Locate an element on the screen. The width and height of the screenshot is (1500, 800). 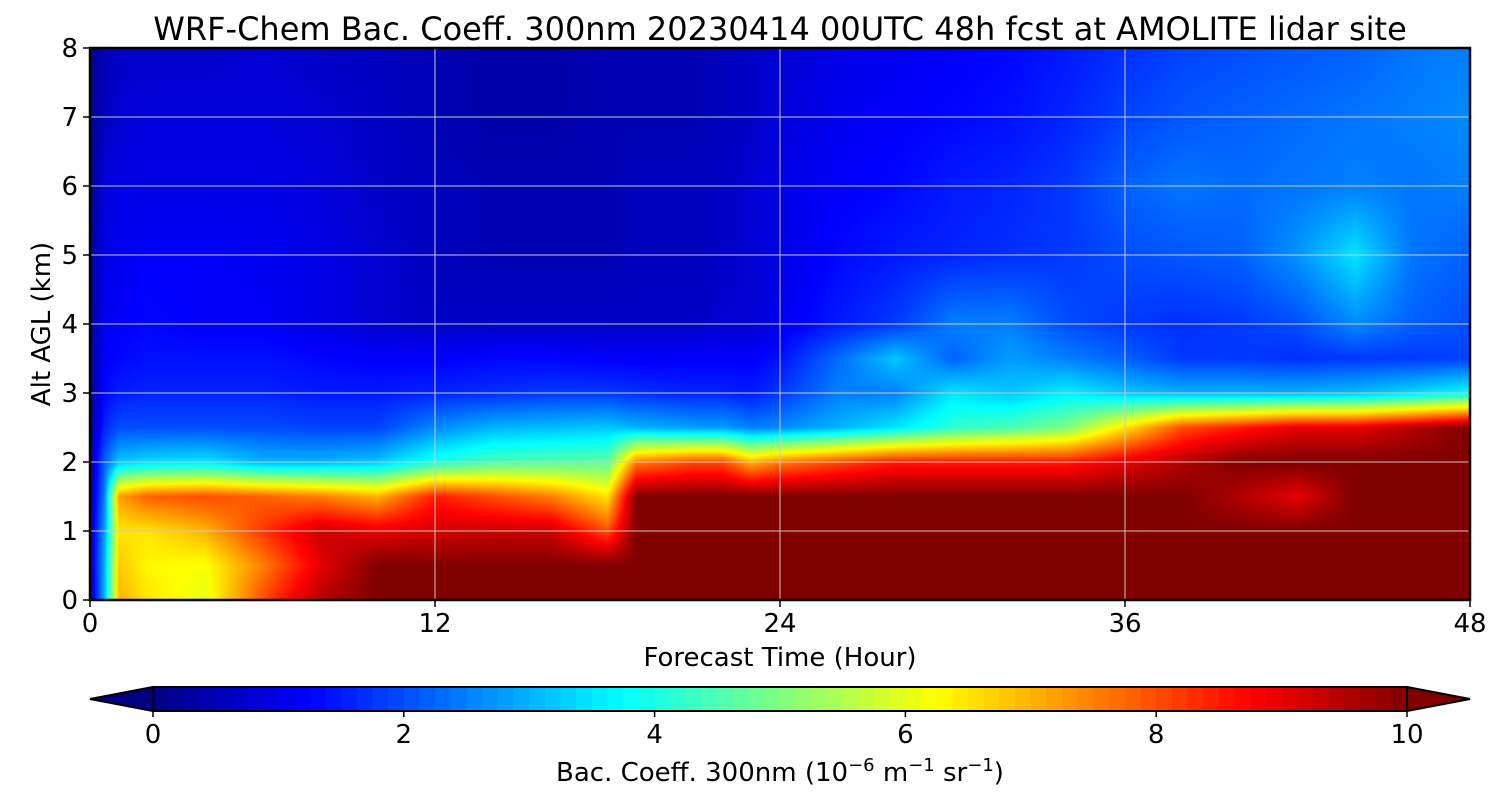
y-tick-label: 6 is located at coordinates (69, 187).